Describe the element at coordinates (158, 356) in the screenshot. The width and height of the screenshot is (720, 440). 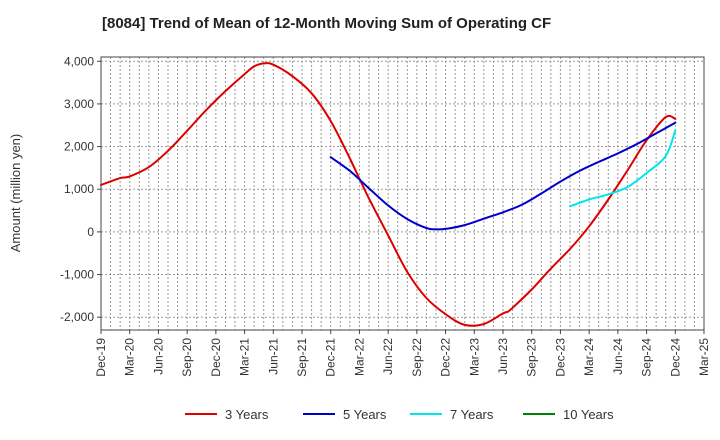
I see `x-tick-label: Jun-20` at that location.